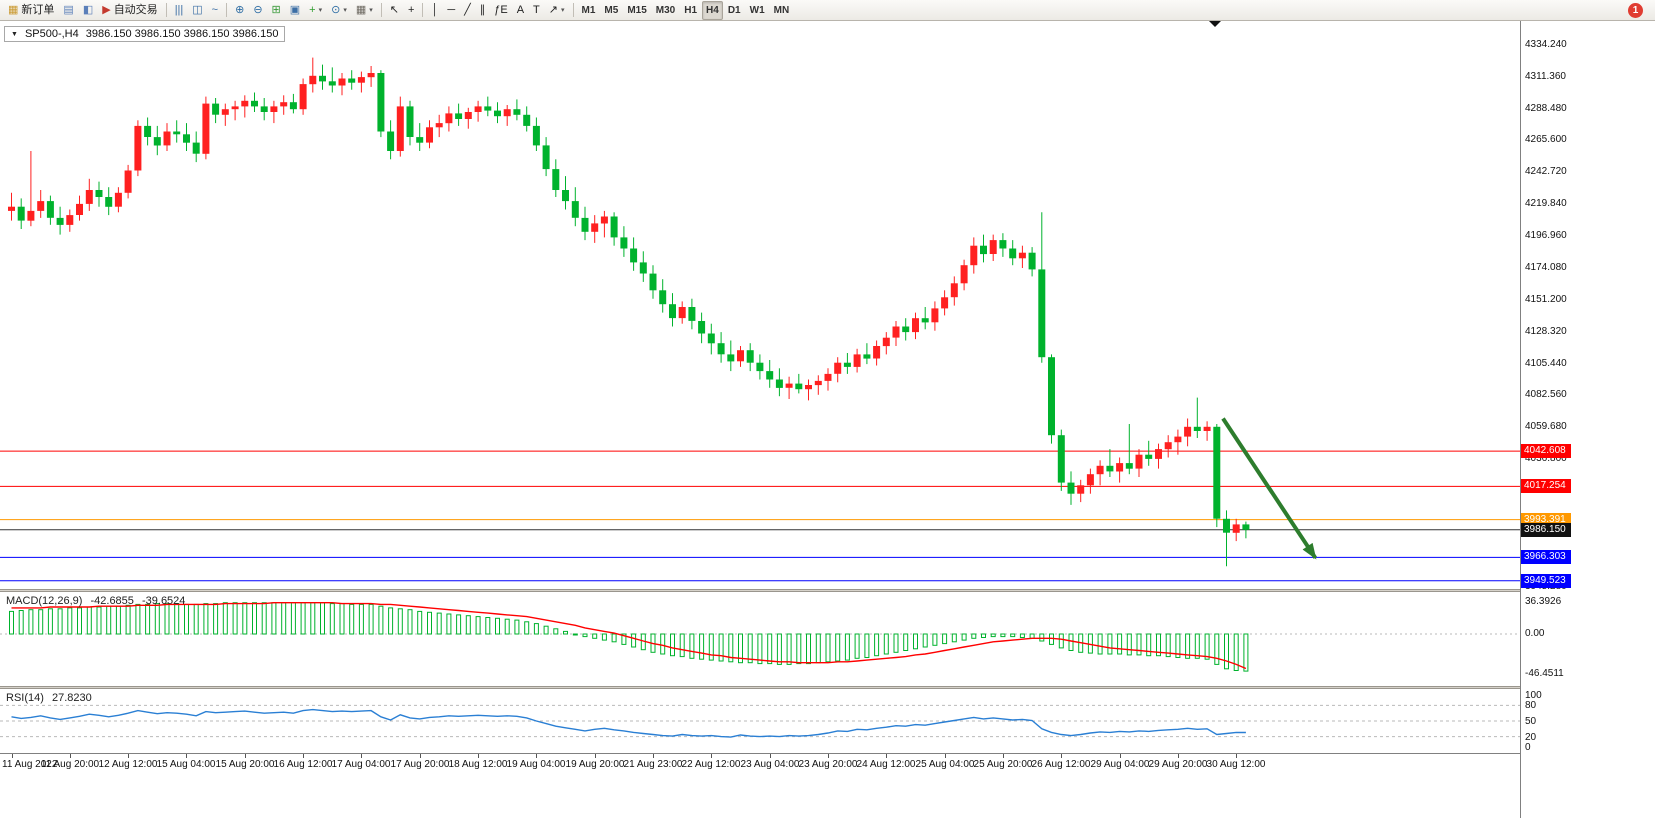  What do you see at coordinates (520, 10) in the screenshot?
I see `text-button: A` at bounding box center [520, 10].